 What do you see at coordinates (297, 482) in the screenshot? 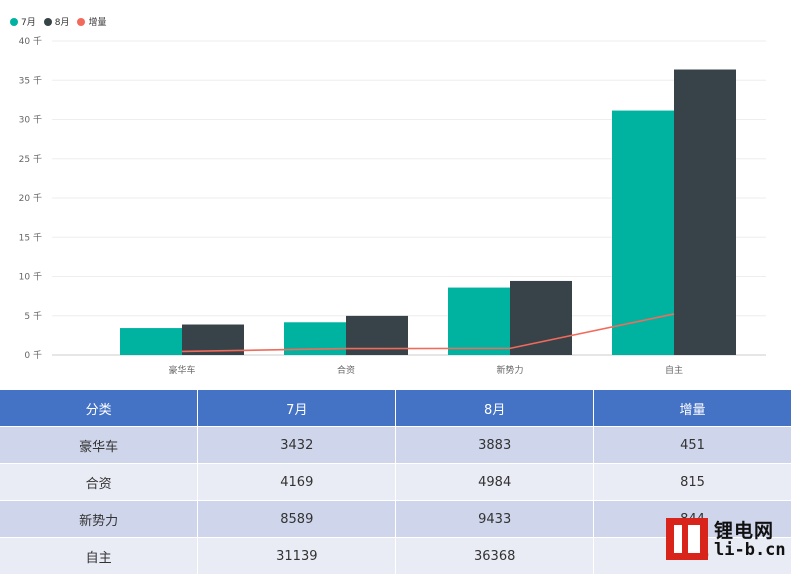
I see `table-cell: 4169` at bounding box center [297, 482].